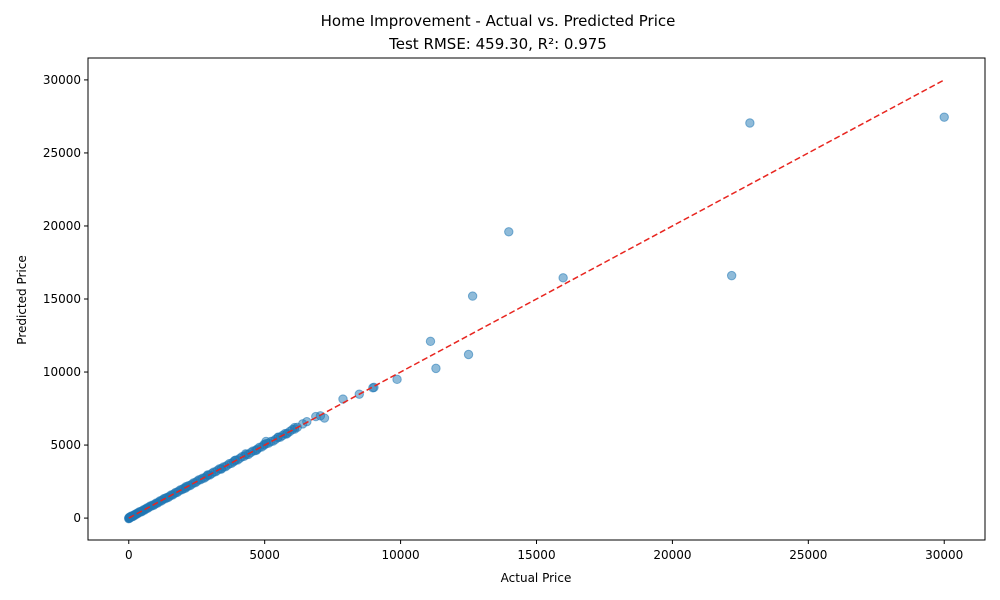 This screenshot has height=600, width=1000. I want to click on y-axis-ticks: 0 5000 10000 15000 20000 25000 30000, so click(65, 299).